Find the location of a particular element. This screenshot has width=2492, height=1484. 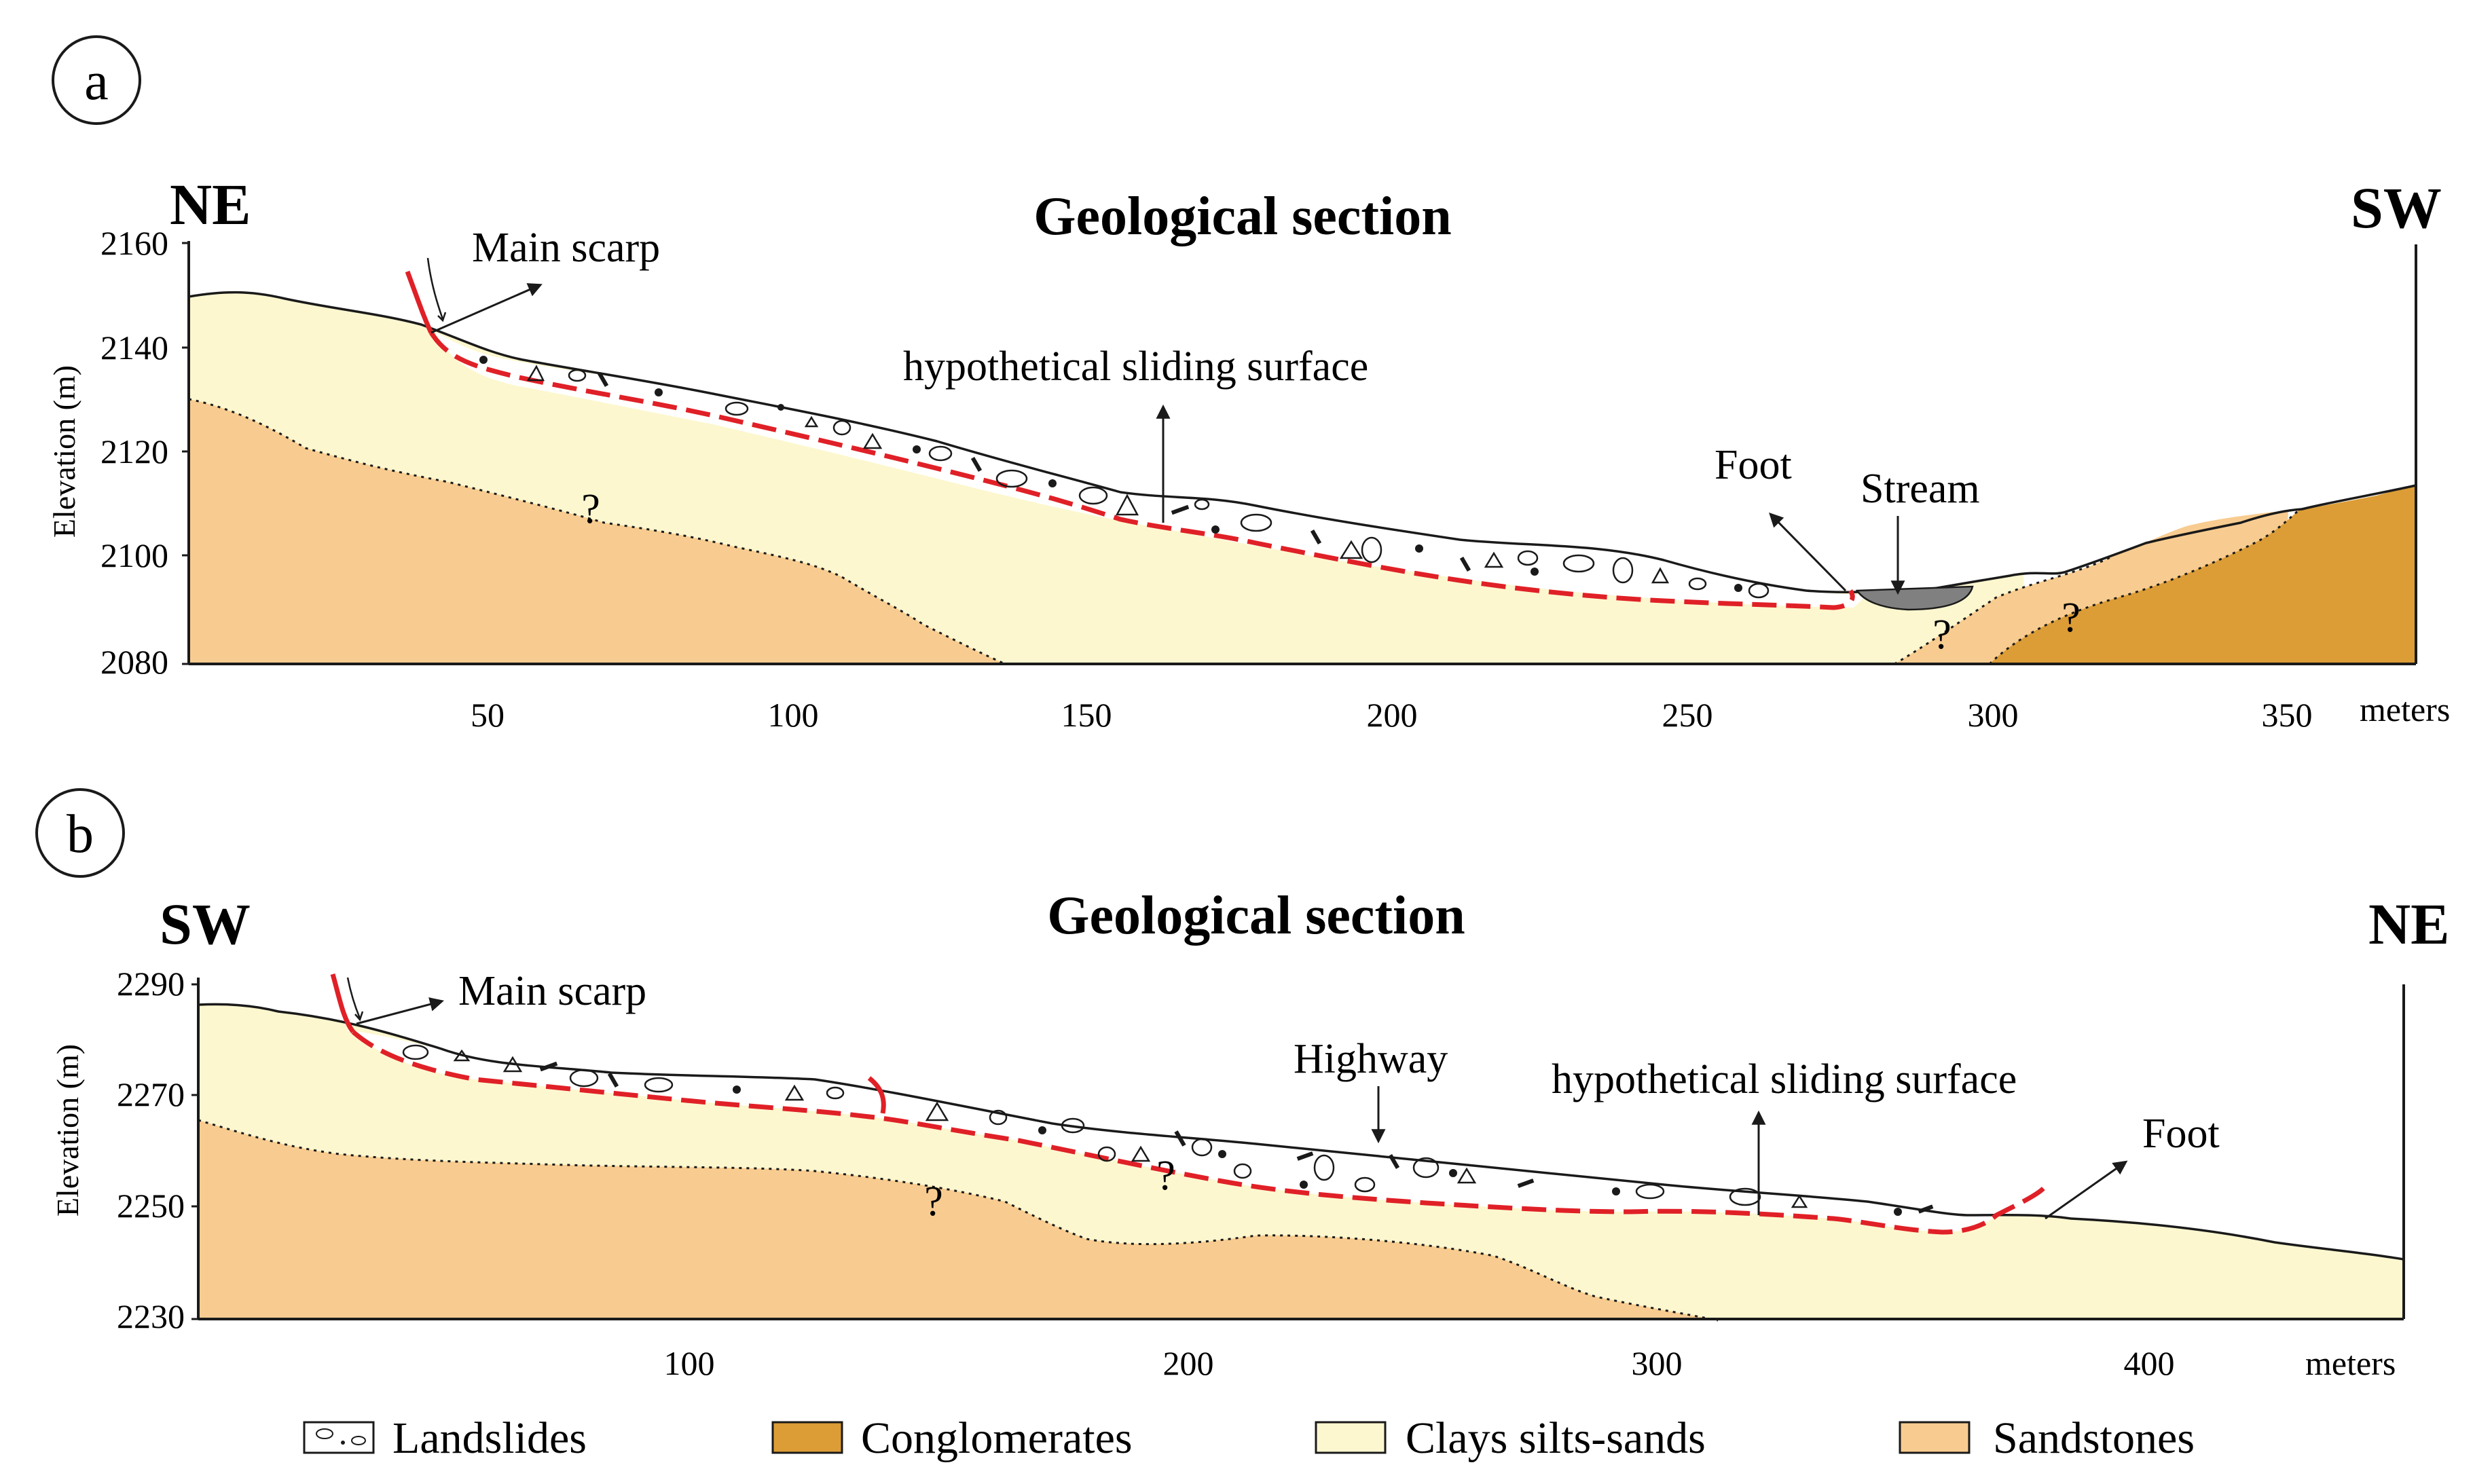

panel-b-y-tick-2270: 2270 is located at coordinates (151, 1094).